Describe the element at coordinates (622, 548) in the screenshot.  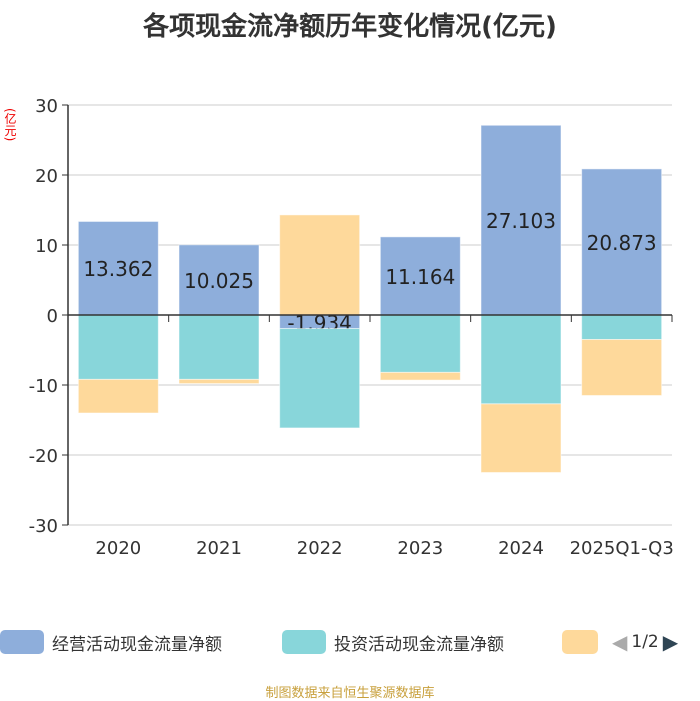
I see `x-tick-label: 2025Q1-Q3` at that location.